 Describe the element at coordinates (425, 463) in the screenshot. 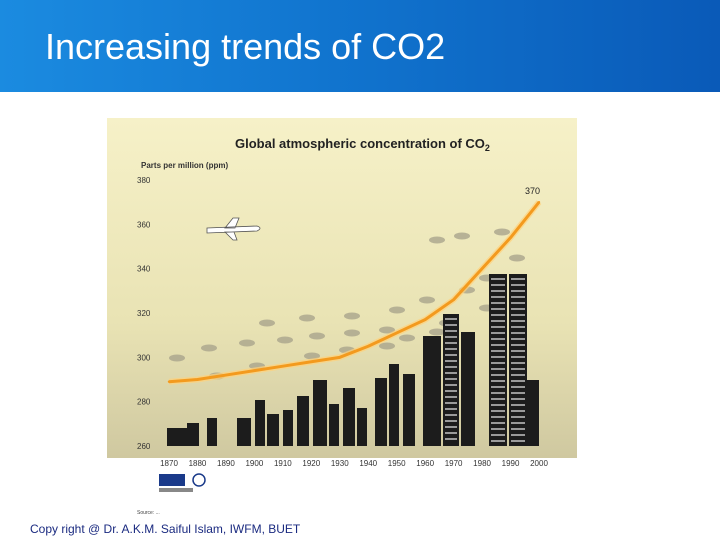

I see `x-tick-label-1960: 1960` at that location.